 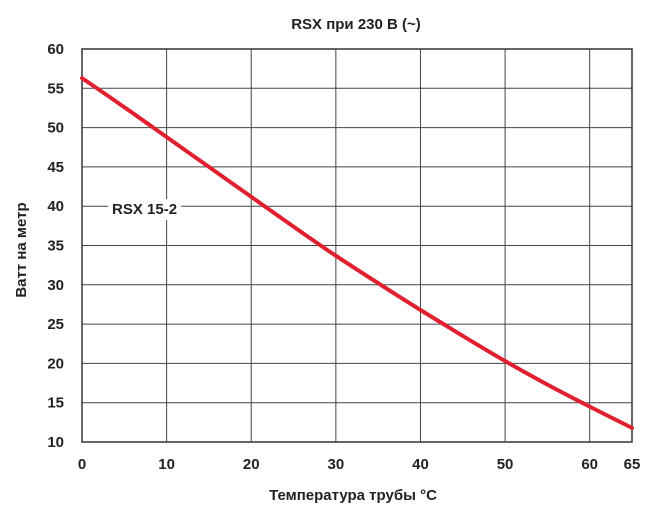 I want to click on y-tick-label: 30, so click(x=55, y=285).